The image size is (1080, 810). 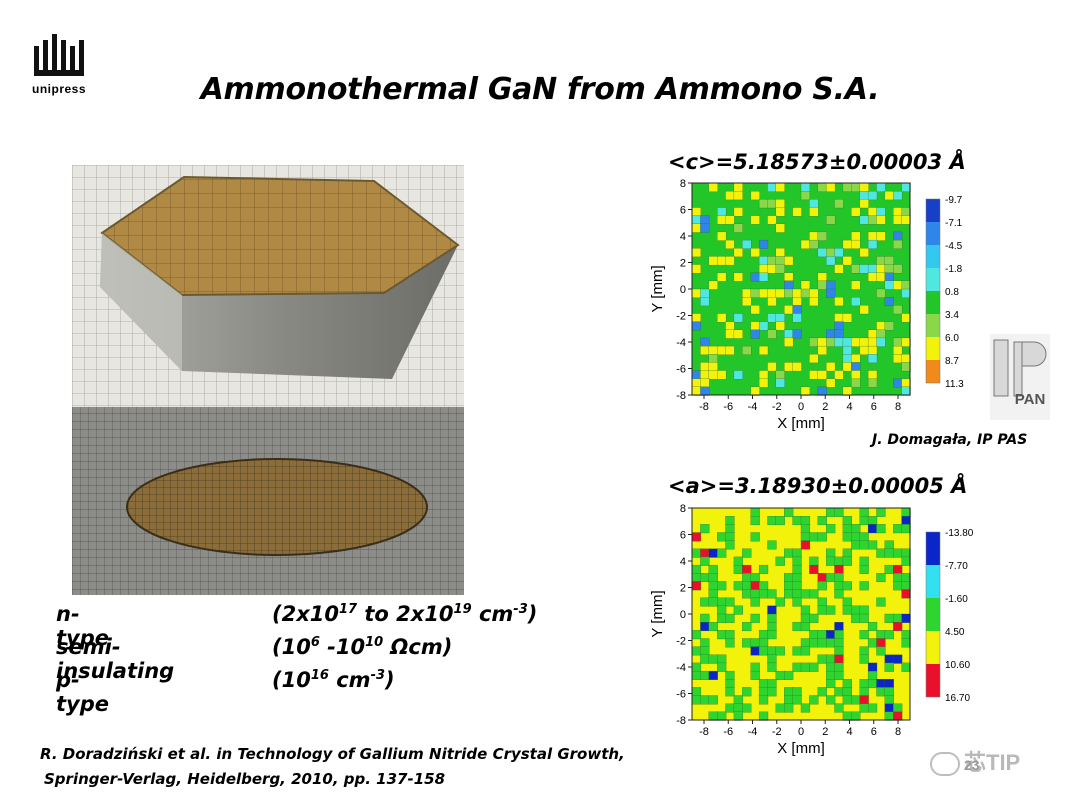 I want to click on x-axis-label: X [mm], so click(x=801, y=748).